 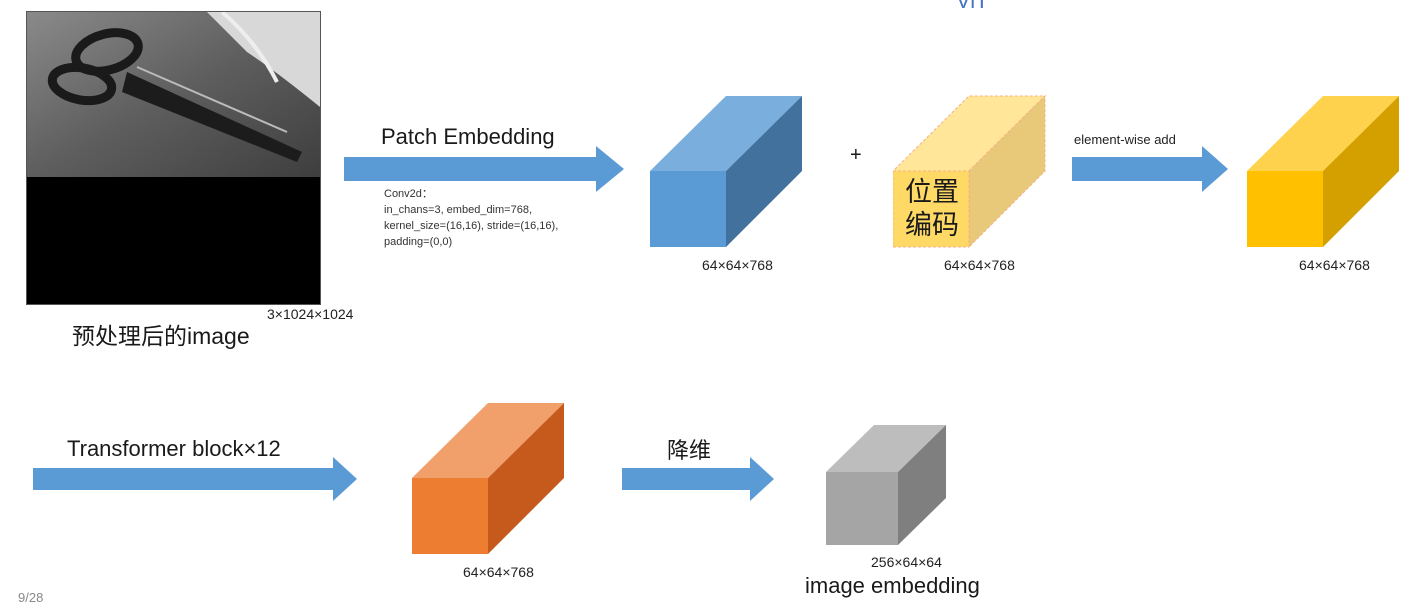 What do you see at coordinates (161, 336) in the screenshot?
I see `input-caption: 预处理后的image` at bounding box center [161, 336].